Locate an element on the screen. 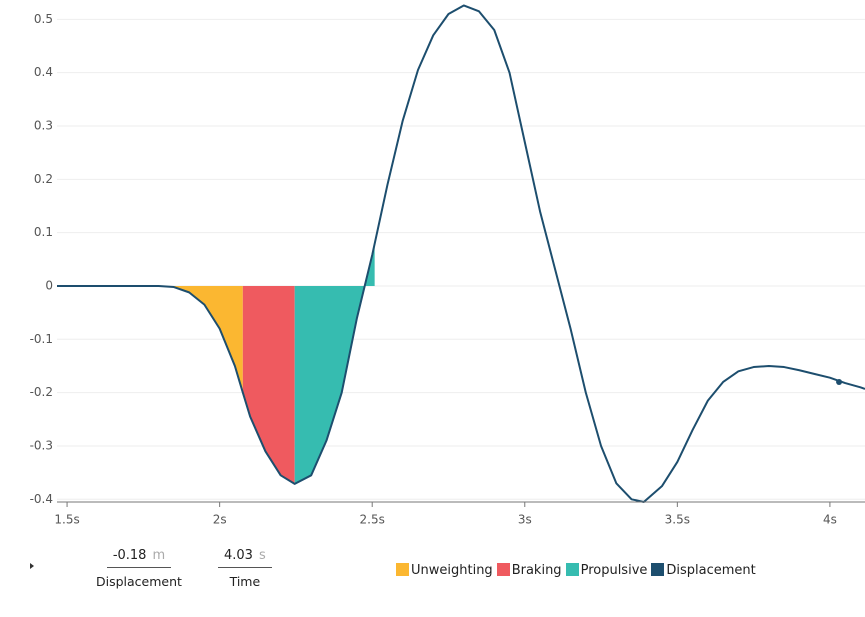 The image size is (865, 617). legend-entry: Displacement is located at coordinates (703, 570).